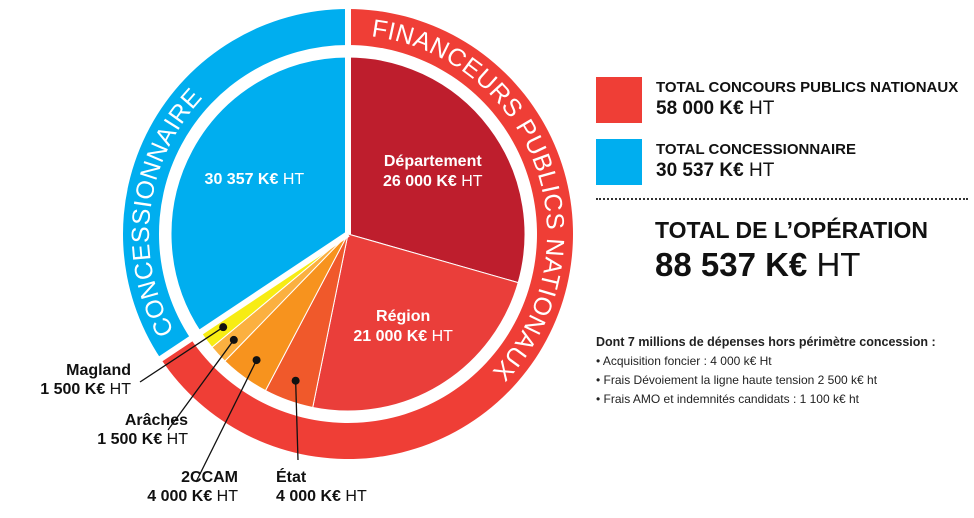 Image resolution: width=974 pixels, height=518 pixels. I want to click on label-2ccam-value: 4 000 K€, so click(180, 496).